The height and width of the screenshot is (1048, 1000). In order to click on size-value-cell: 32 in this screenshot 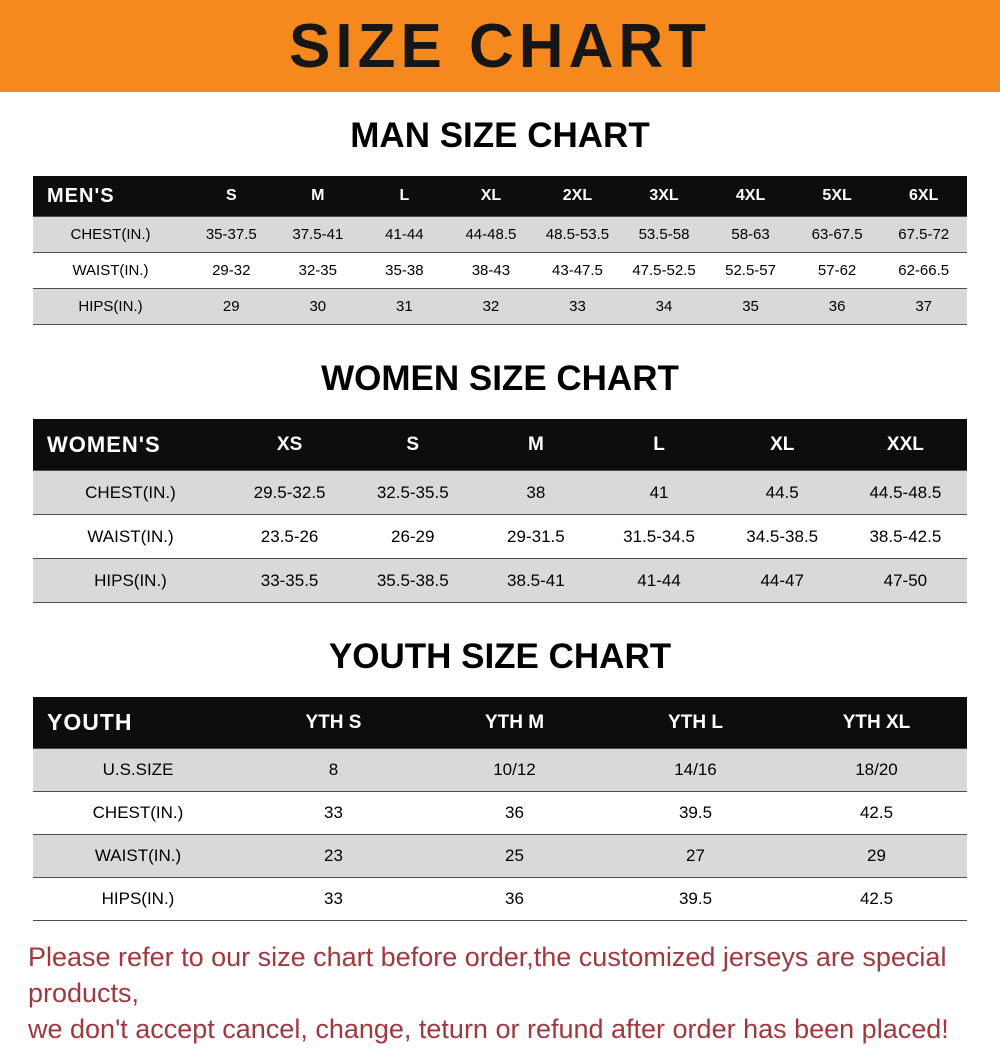, I will do `click(491, 306)`.